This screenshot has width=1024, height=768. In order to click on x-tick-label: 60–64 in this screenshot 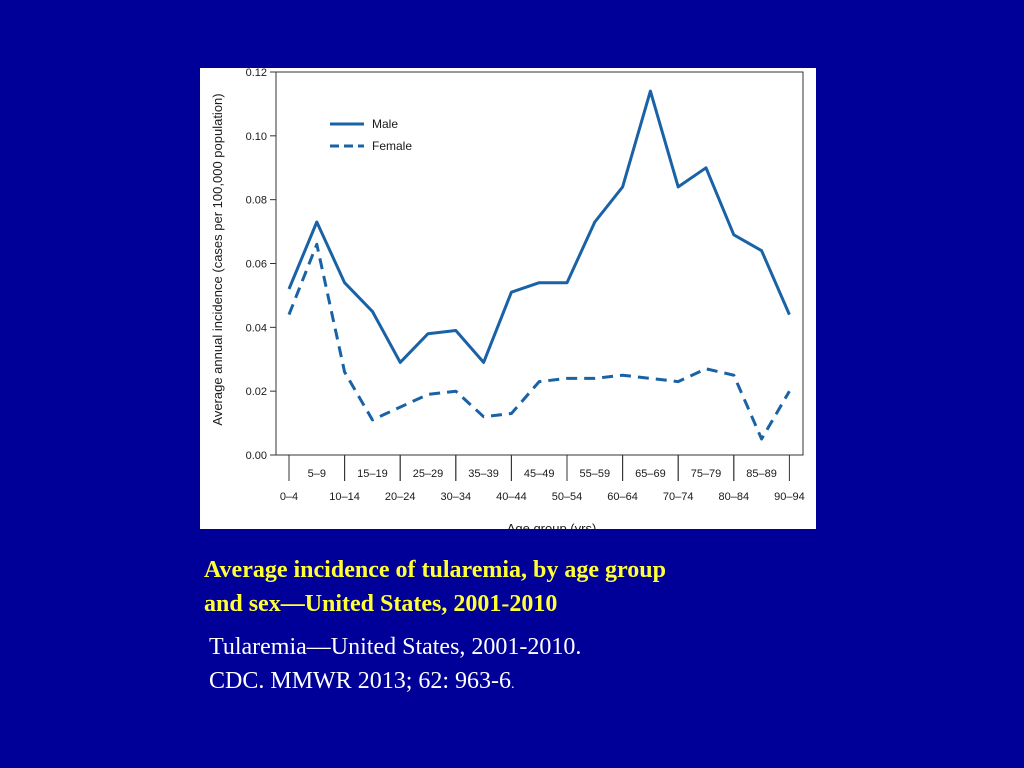, I will do `click(622, 497)`.